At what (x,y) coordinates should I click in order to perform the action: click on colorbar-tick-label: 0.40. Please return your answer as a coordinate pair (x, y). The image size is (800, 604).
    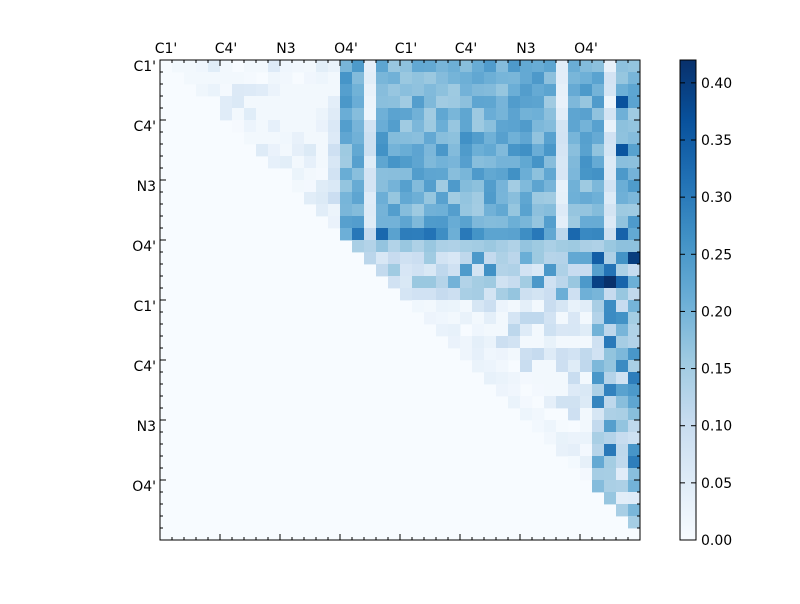
    Looking at the image, I should click on (716, 84).